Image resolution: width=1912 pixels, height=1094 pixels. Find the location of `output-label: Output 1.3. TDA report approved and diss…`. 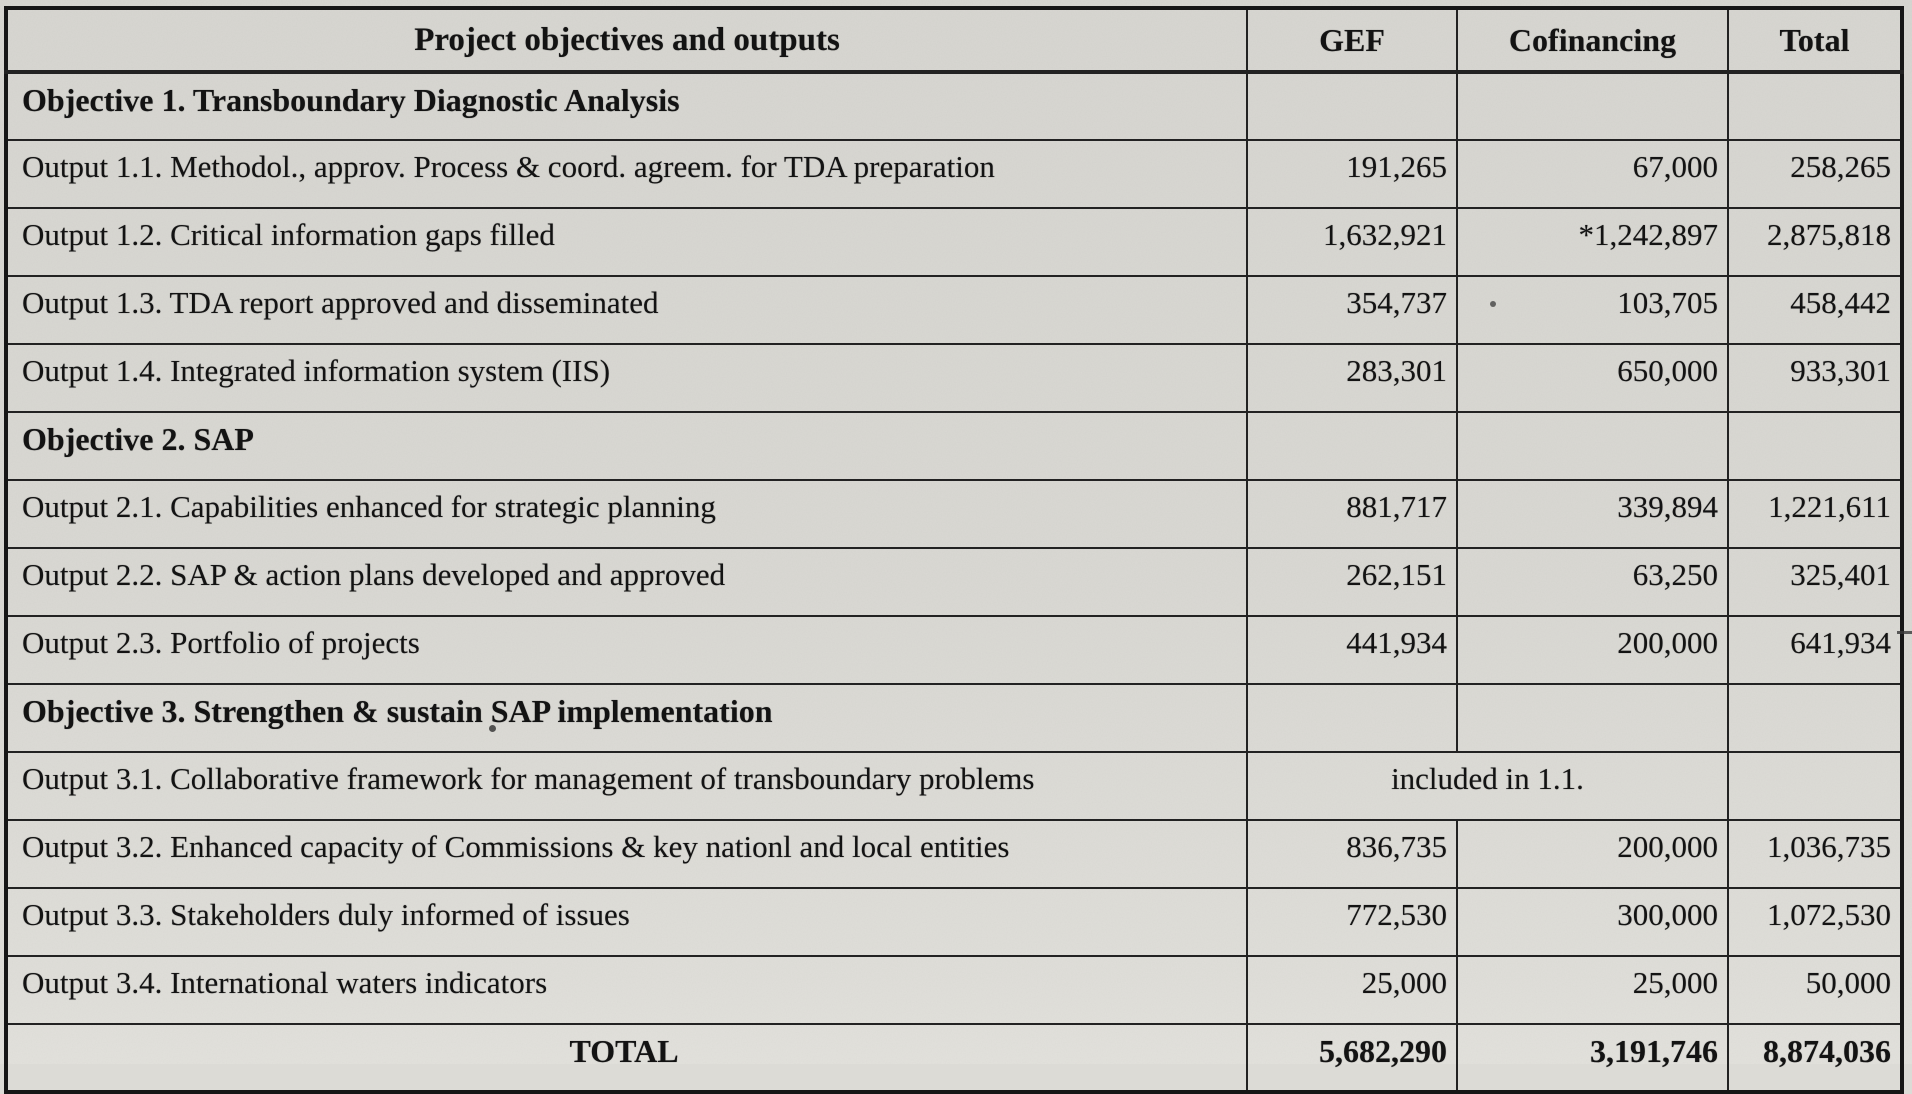

output-label: Output 1.3. TDA report approved and diss… is located at coordinates (626, 310).